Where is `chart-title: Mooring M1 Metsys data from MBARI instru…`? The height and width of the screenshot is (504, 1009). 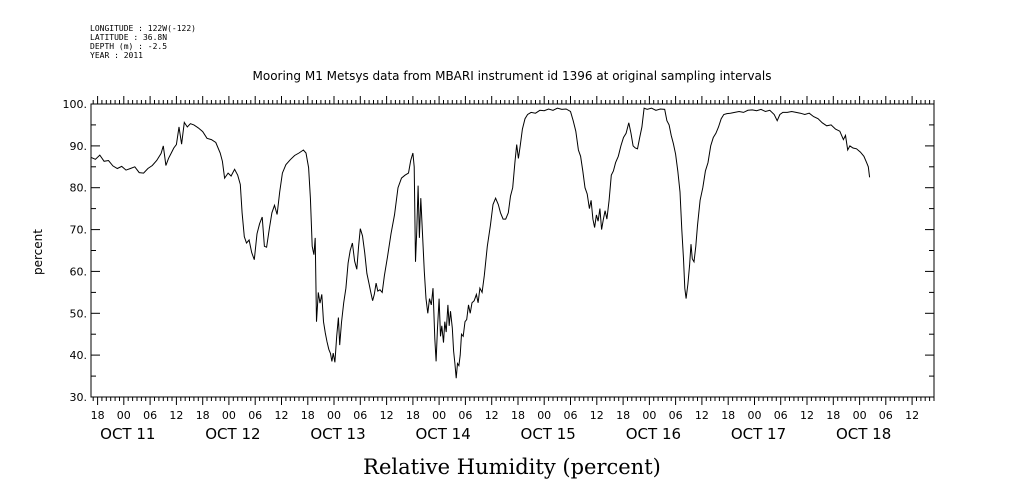 chart-title: Mooring M1 Metsys data from MBARI instru… is located at coordinates (512, 76).